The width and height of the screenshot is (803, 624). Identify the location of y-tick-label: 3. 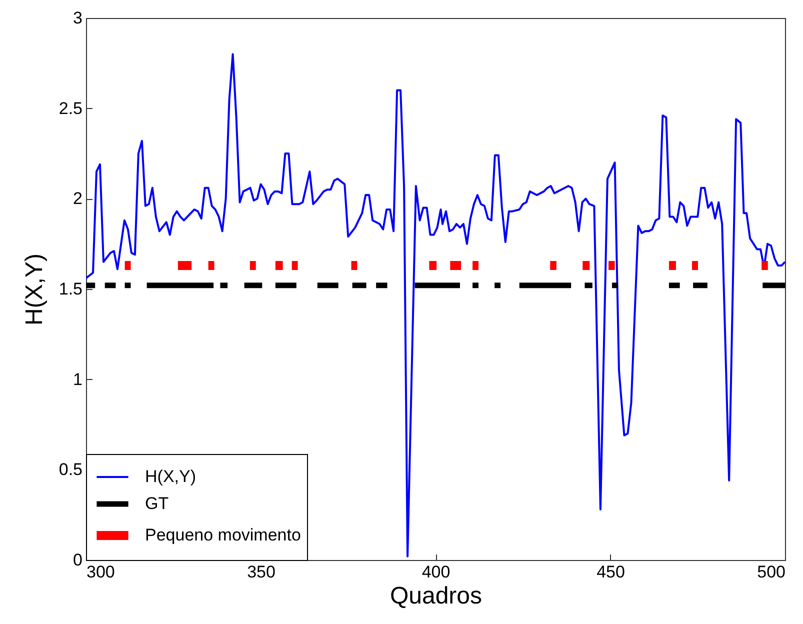
(77, 18).